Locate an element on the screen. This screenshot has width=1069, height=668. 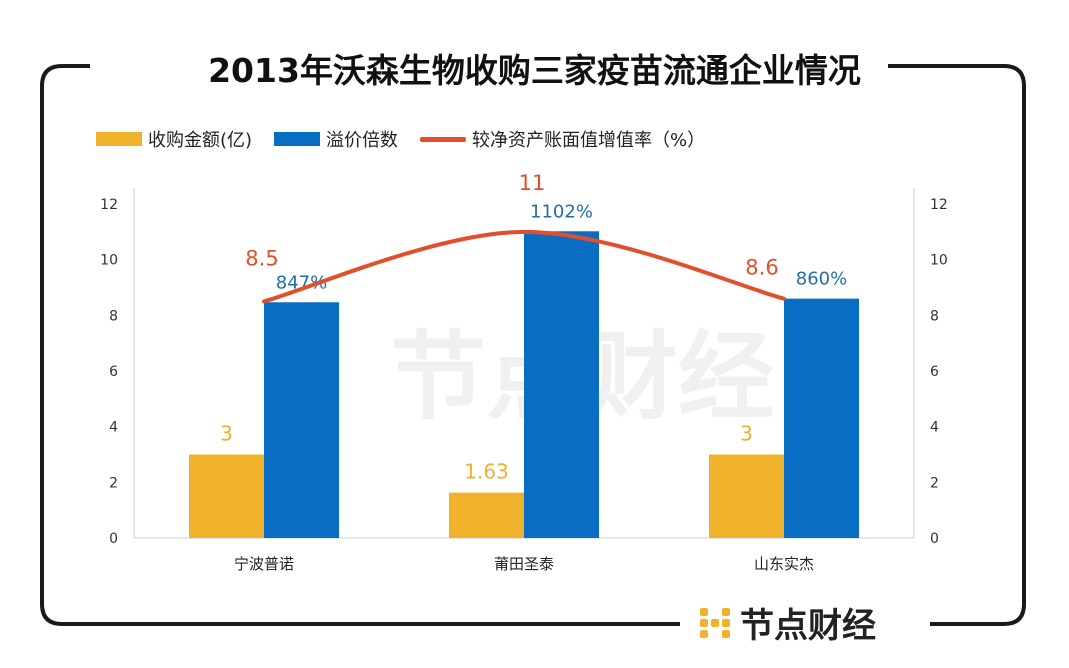
legend-label-amount: 收购金额(亿) is located at coordinates (200, 140).